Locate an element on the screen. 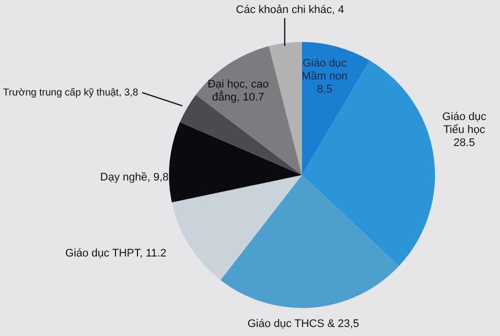 Image resolution: width=500 pixels, height=336 pixels. slice-label: Giáo dục Tiểu học is located at coordinates (464, 123).